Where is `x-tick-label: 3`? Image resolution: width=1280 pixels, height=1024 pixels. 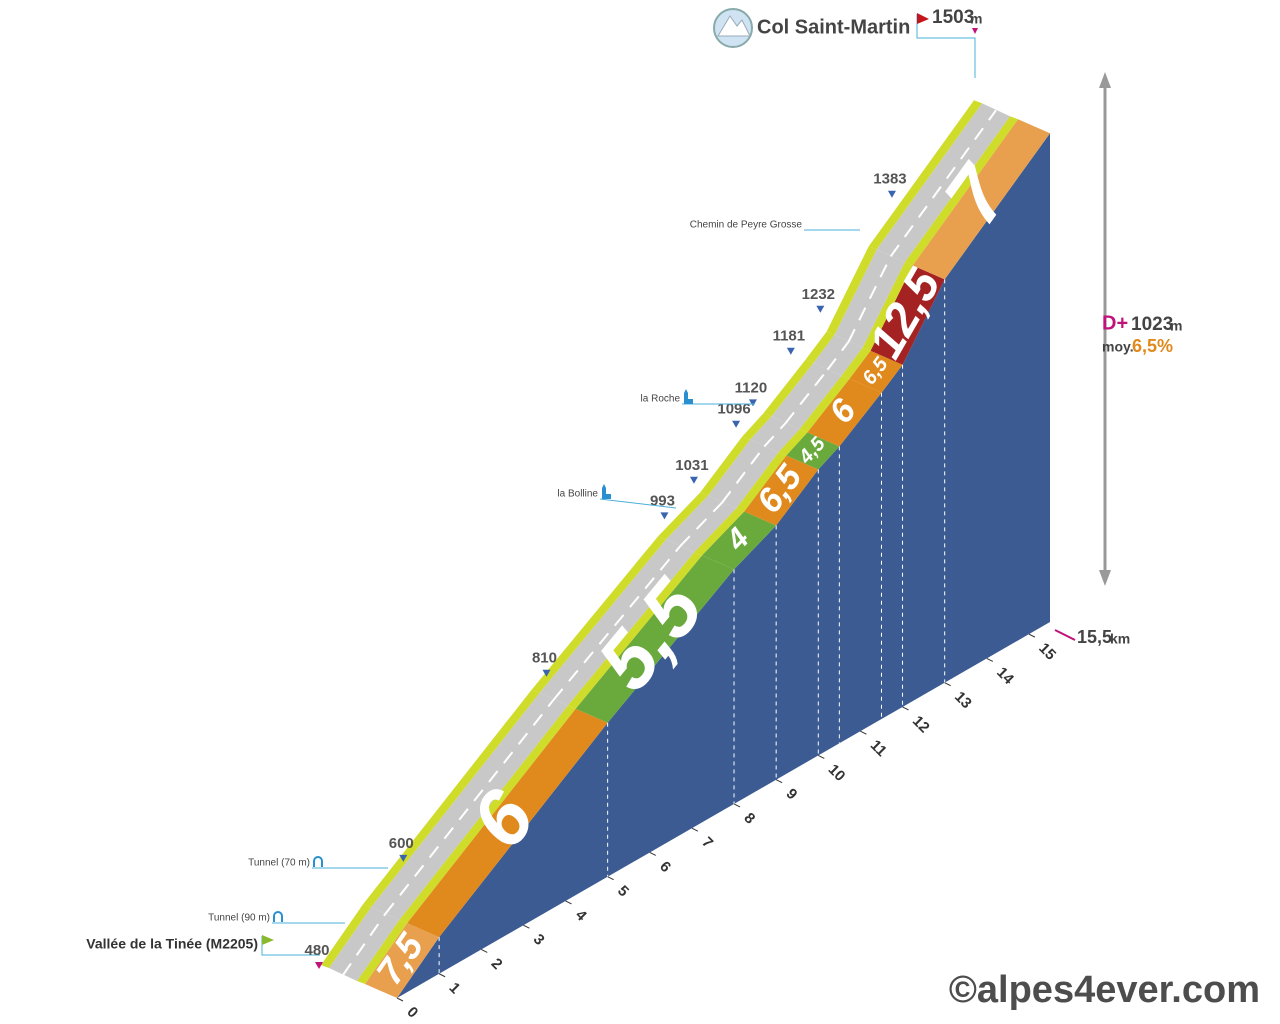
x-tick-label: 3 is located at coordinates (539, 940).